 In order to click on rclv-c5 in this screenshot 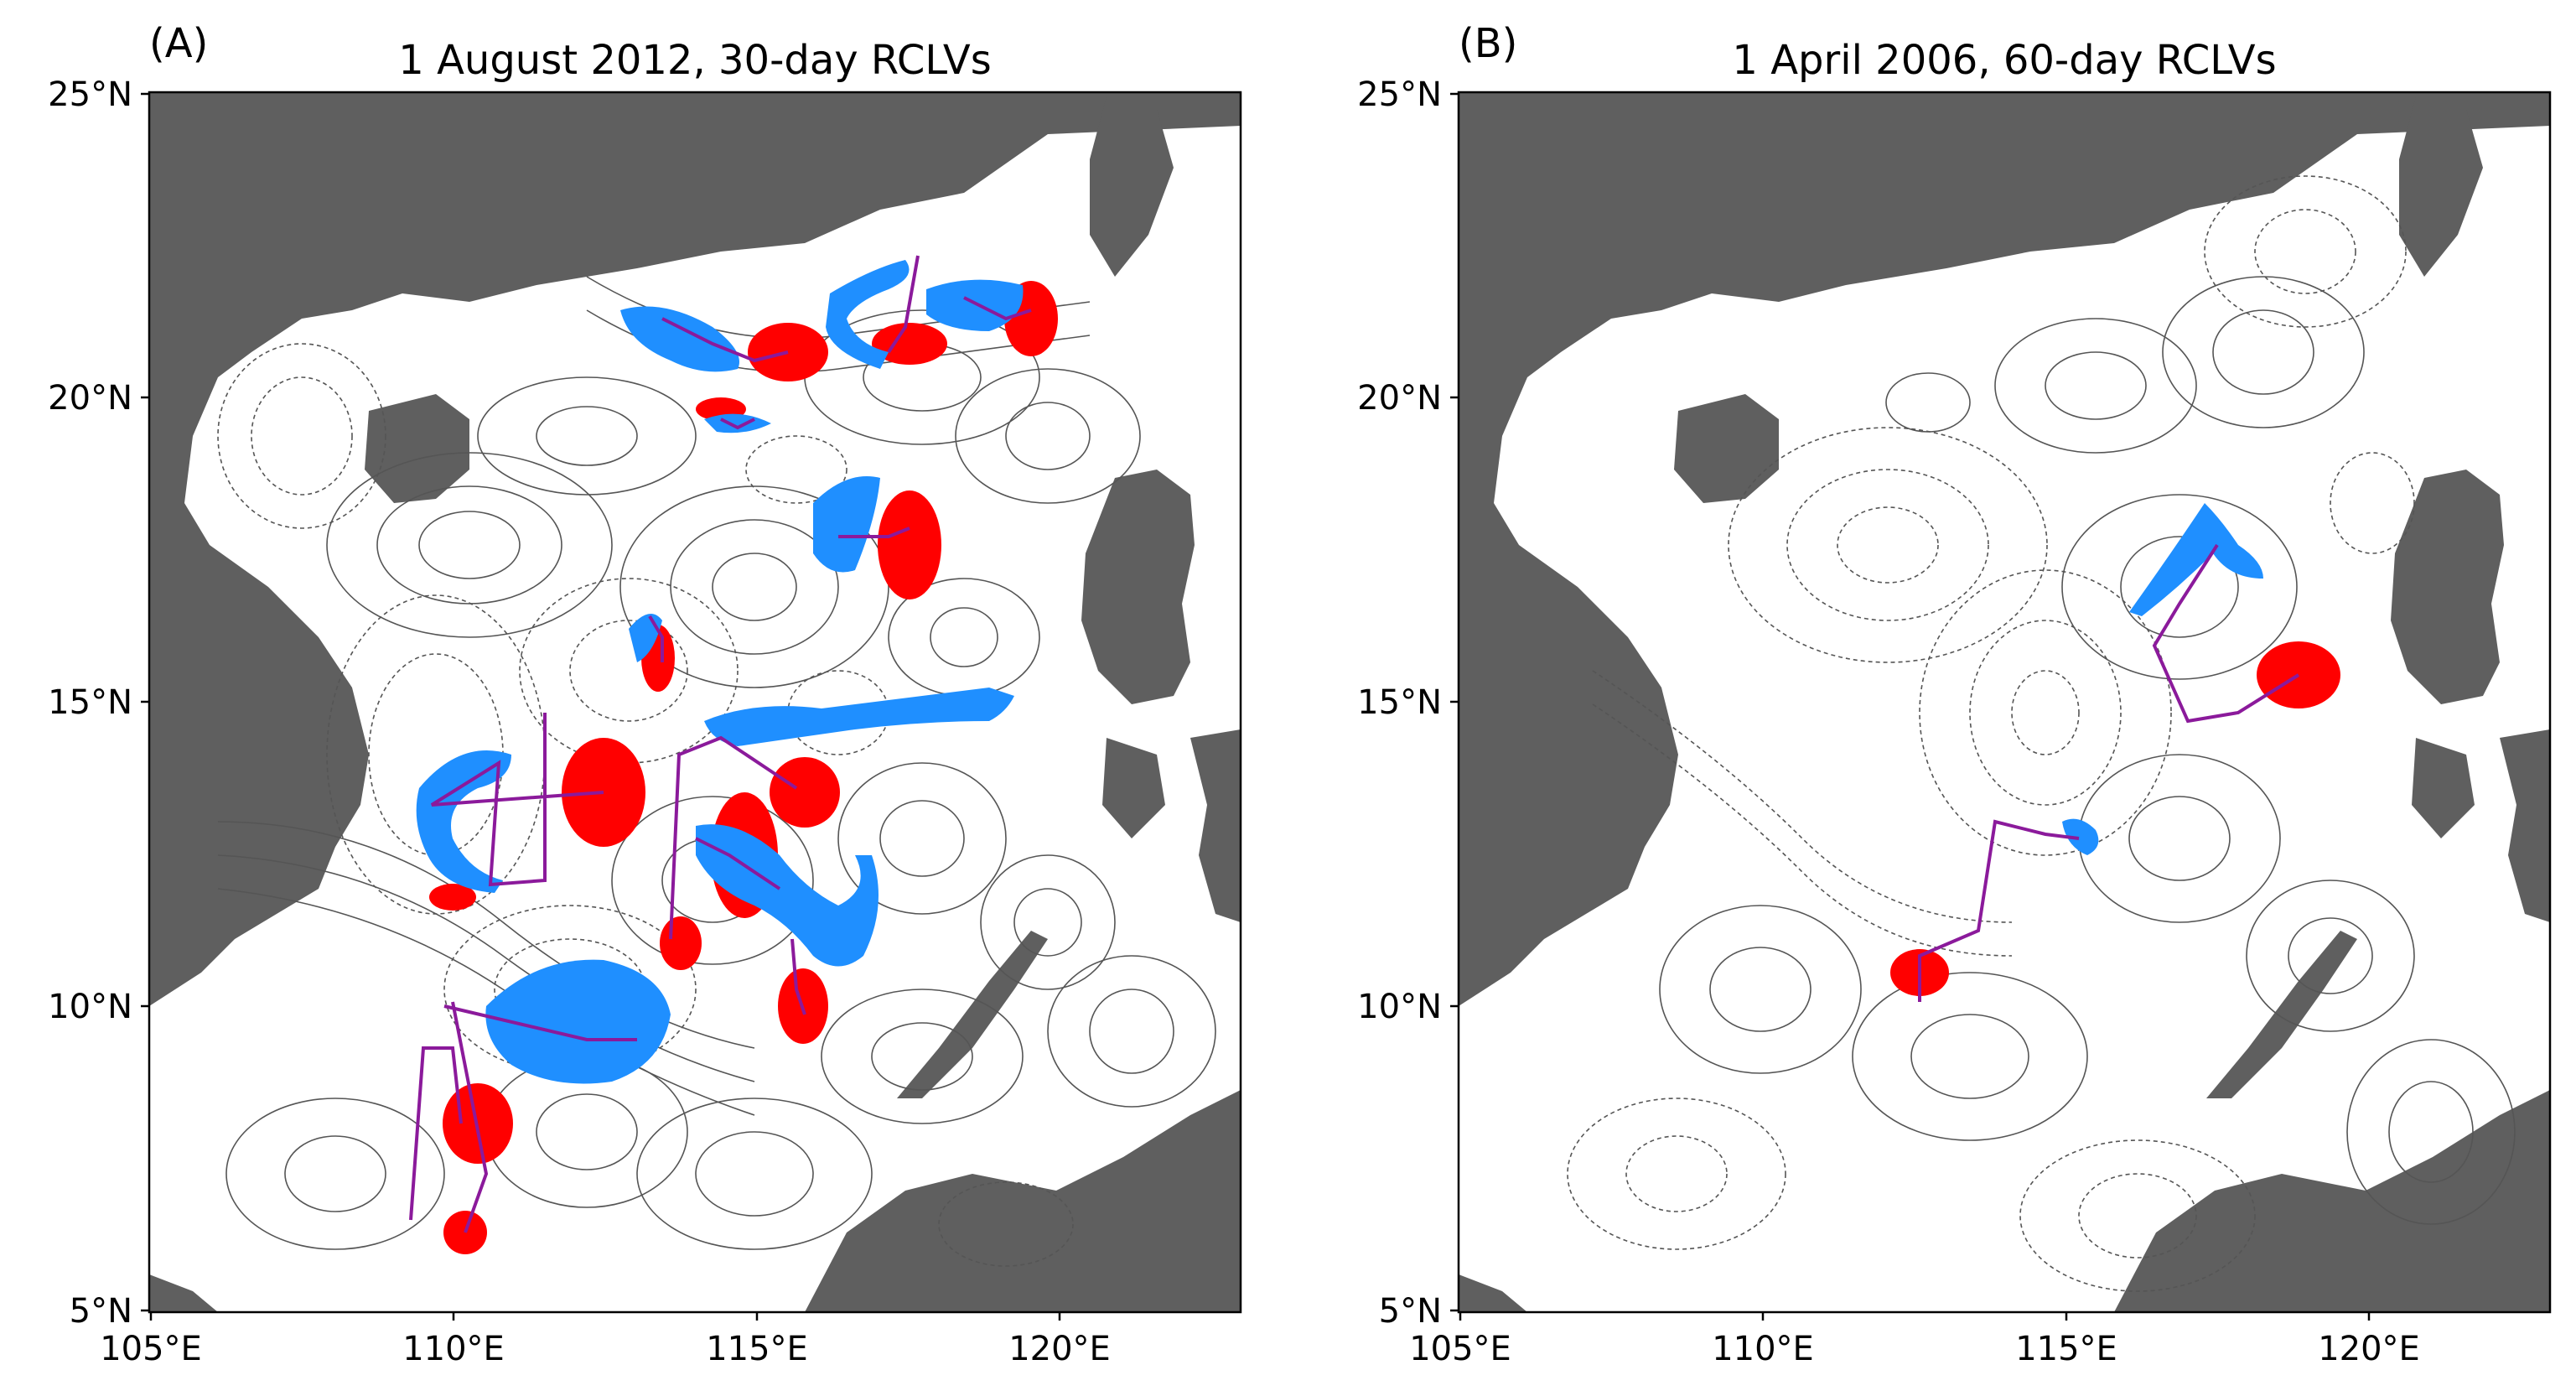, I will do `click(846, 524)`.